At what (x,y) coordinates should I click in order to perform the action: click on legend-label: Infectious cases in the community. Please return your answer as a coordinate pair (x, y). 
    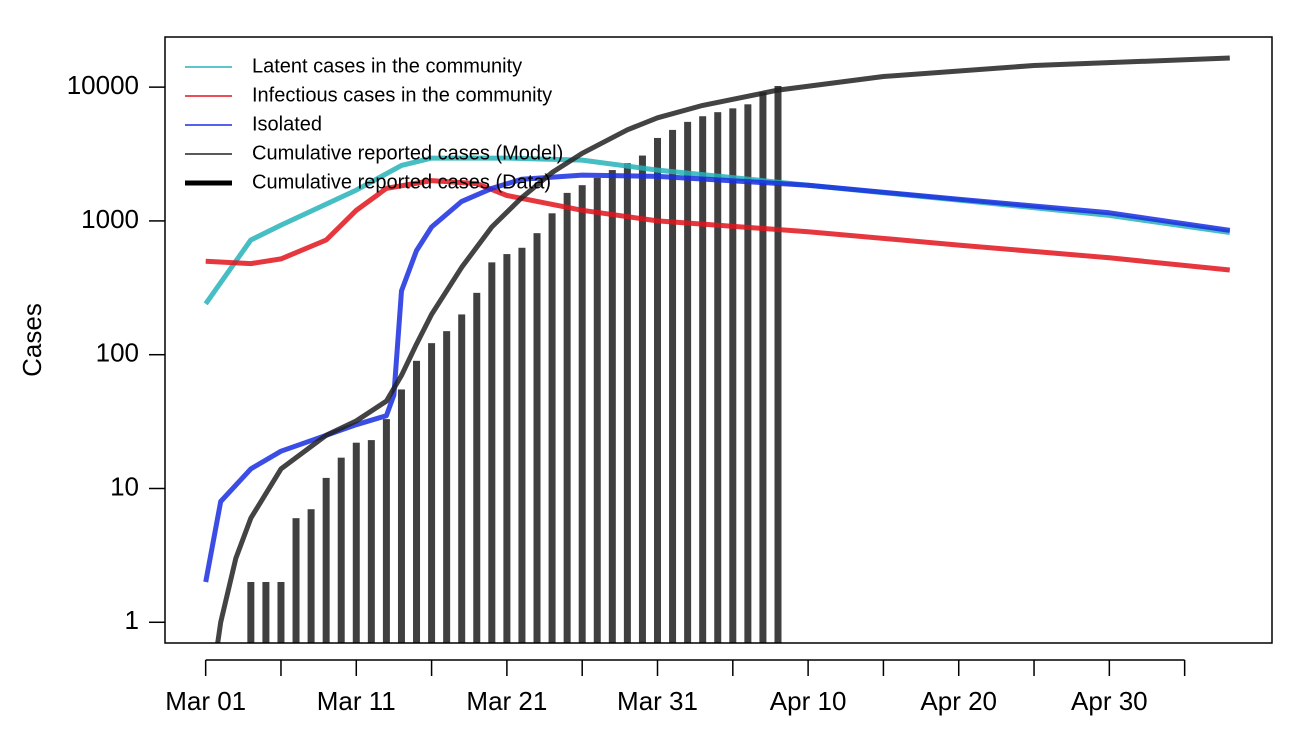
    Looking at the image, I should click on (402, 95).